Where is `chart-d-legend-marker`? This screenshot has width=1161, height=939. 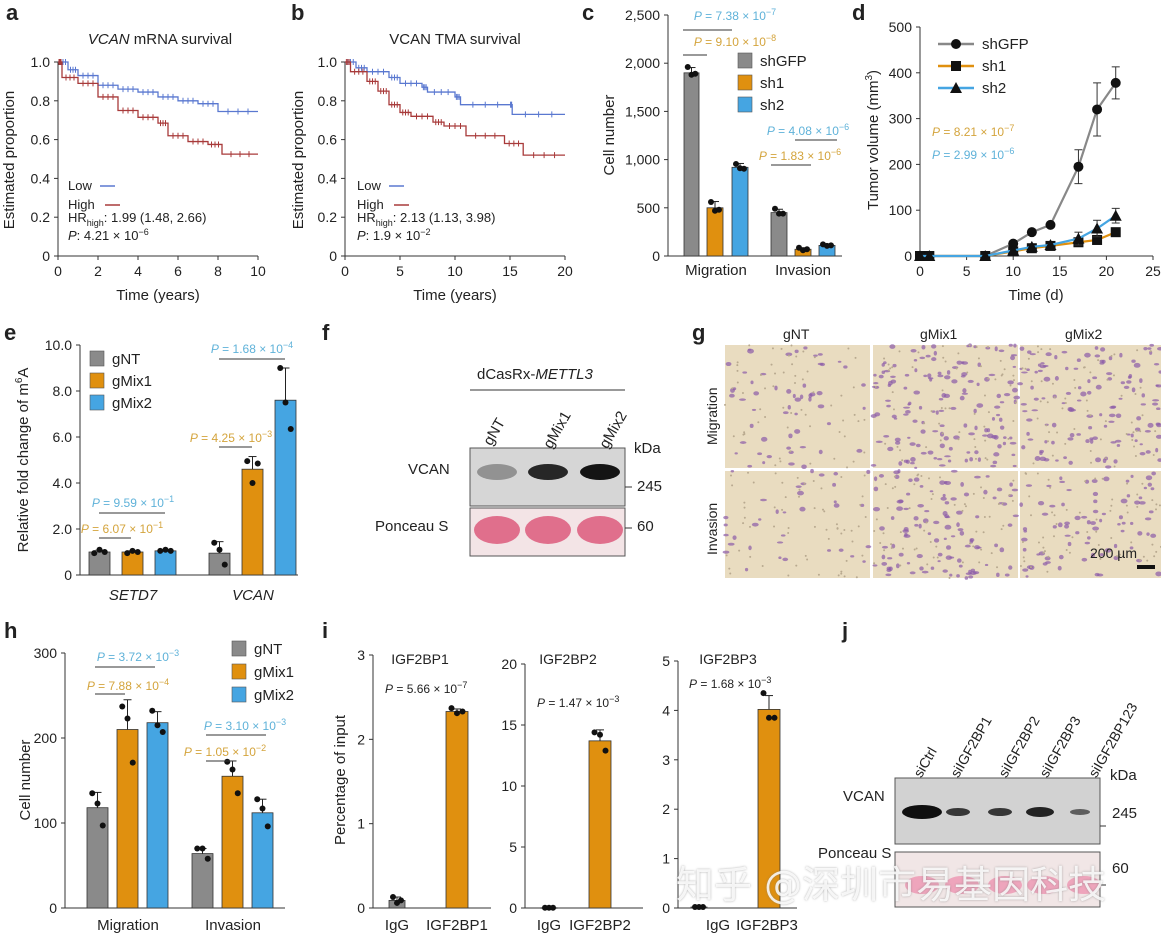 chart-d-legend-marker is located at coordinates (956, 44).